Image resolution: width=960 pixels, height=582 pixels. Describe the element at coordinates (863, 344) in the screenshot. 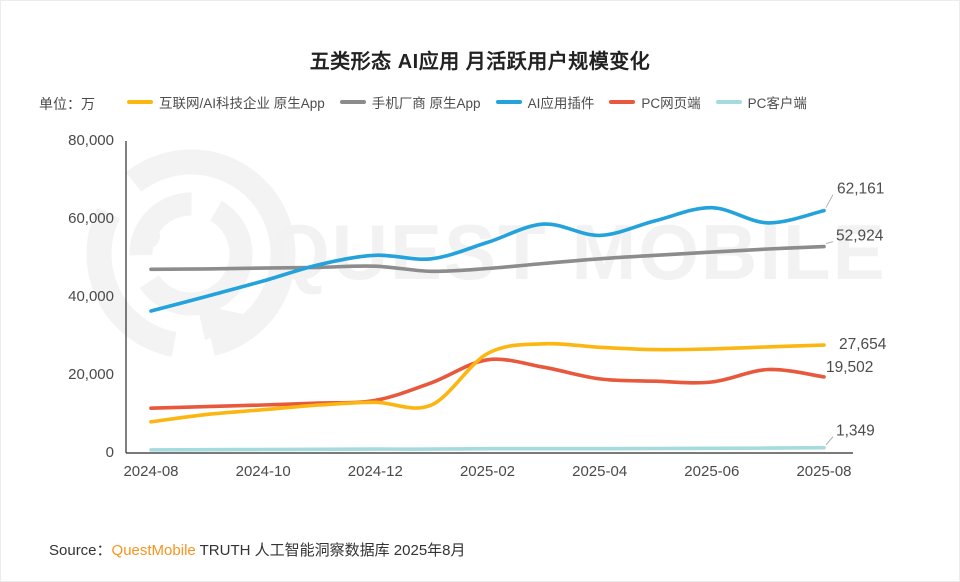

I see `data-label-1: 27,654` at that location.